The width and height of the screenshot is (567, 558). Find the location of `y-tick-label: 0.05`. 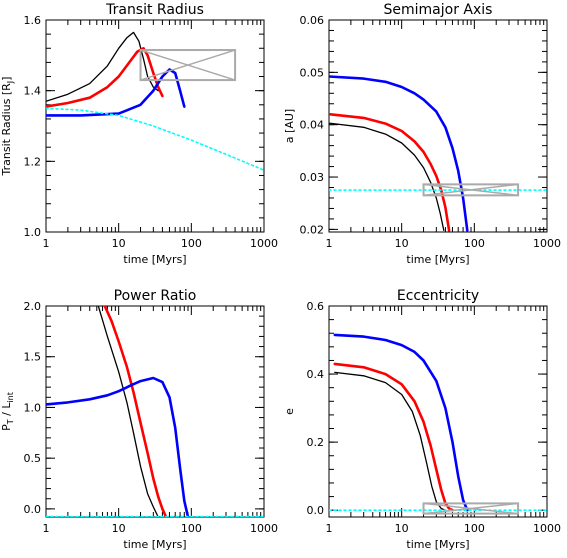

y-tick-label: 0.05 is located at coordinates (312, 72).